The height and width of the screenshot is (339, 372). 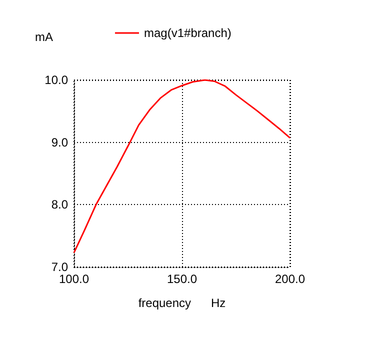 What do you see at coordinates (56, 80) in the screenshot?
I see `y-tick-label: 10.0` at bounding box center [56, 80].